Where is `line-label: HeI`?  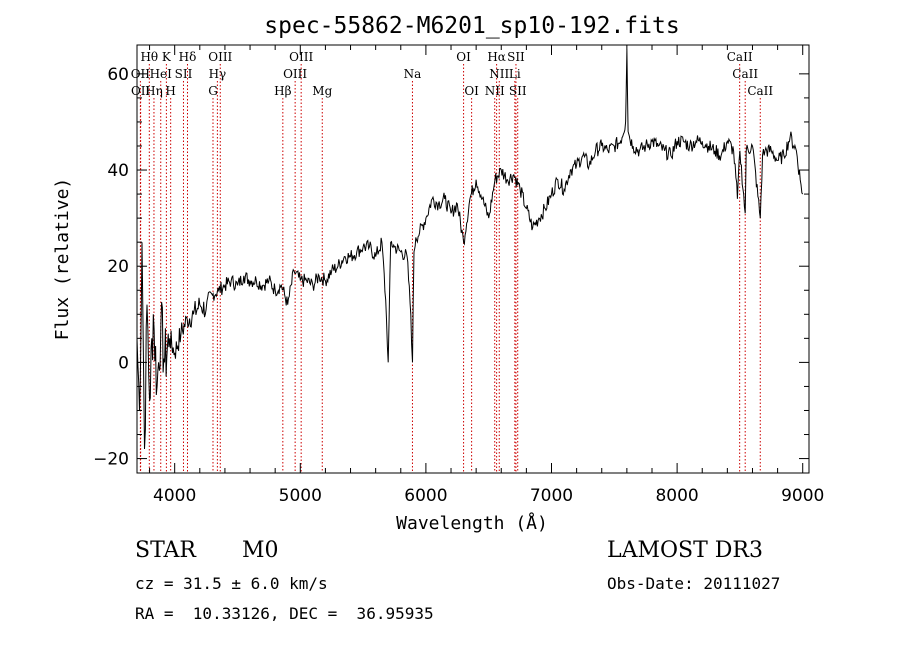 line-label: HeI is located at coordinates (161, 74).